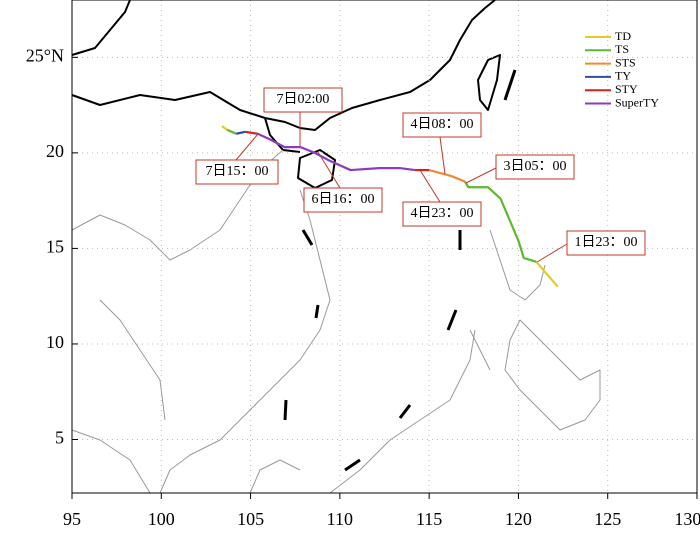 The image size is (700, 535). What do you see at coordinates (625, 62) in the screenshot?
I see `legend-label: STS` at bounding box center [625, 62].